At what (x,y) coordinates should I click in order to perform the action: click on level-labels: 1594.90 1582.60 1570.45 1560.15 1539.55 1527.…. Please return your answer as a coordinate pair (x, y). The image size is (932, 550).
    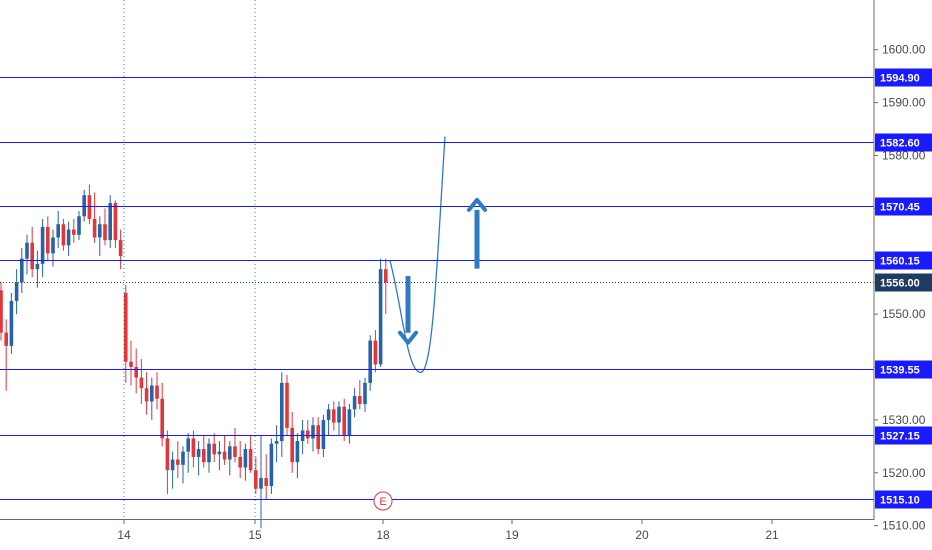
    Looking at the image, I should click on (903, 288).